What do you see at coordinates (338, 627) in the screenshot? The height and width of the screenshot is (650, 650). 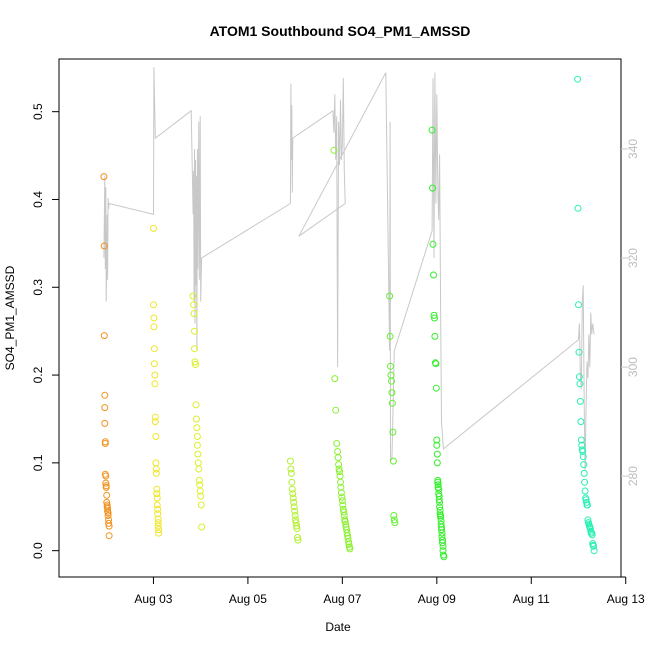 I see `x-axis-label: Date` at bounding box center [338, 627].